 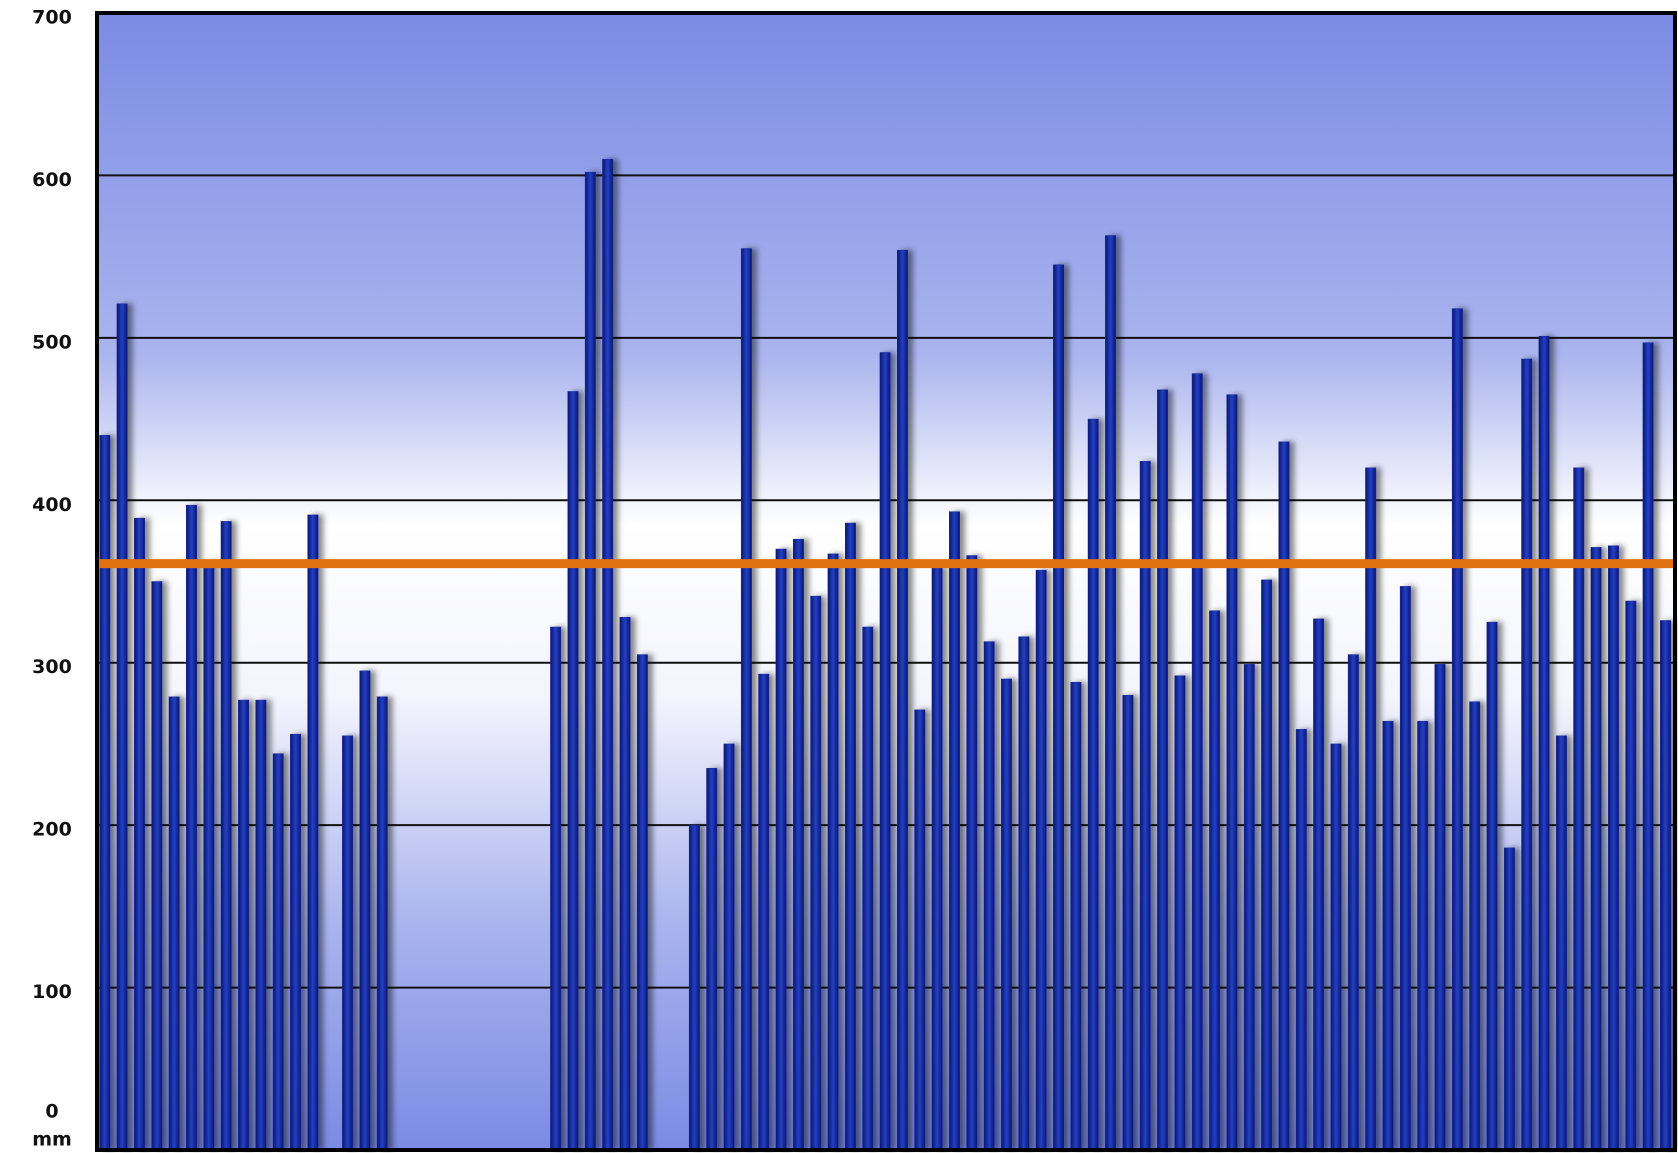 I want to click on y-tick-label: 0, so click(x=51, y=1112).